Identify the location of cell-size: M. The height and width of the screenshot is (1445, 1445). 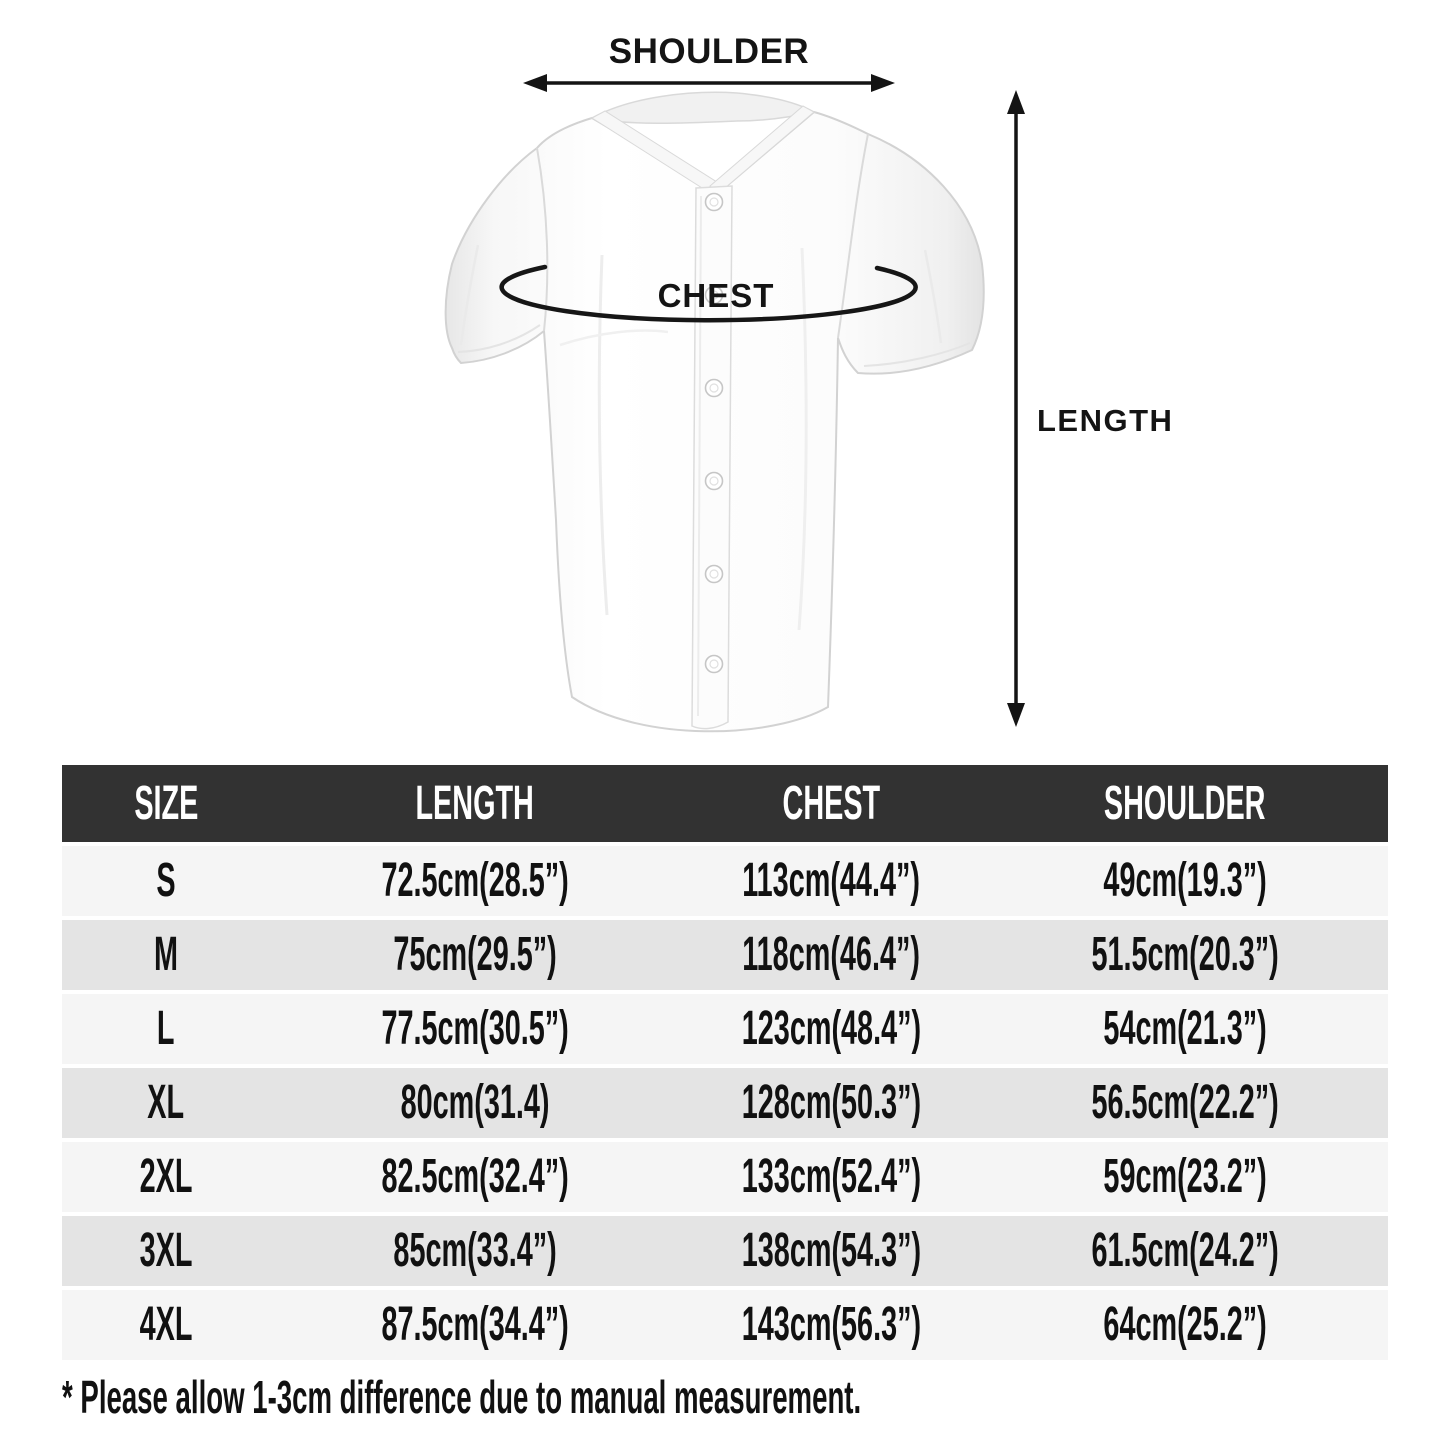
(166, 954).